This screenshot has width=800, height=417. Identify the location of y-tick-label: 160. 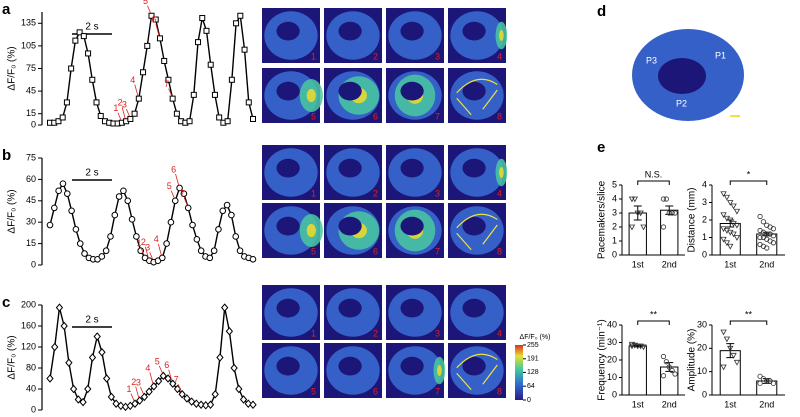
(28, 325).